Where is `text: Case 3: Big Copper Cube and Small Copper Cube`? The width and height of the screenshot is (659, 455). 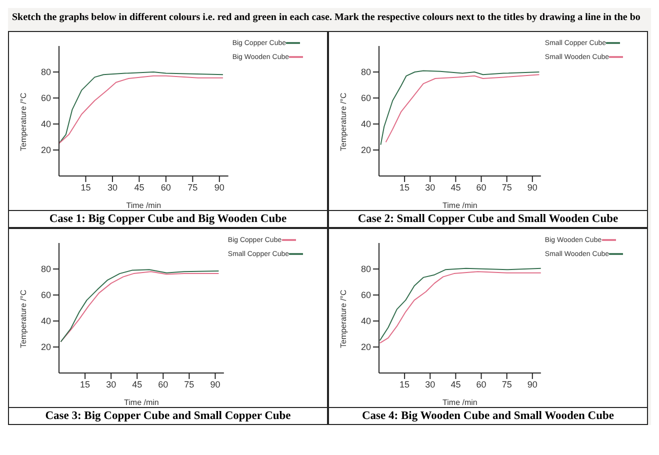
text: Case 3: Big Copper Cube and Small Copper Cube is located at coordinates (168, 415).